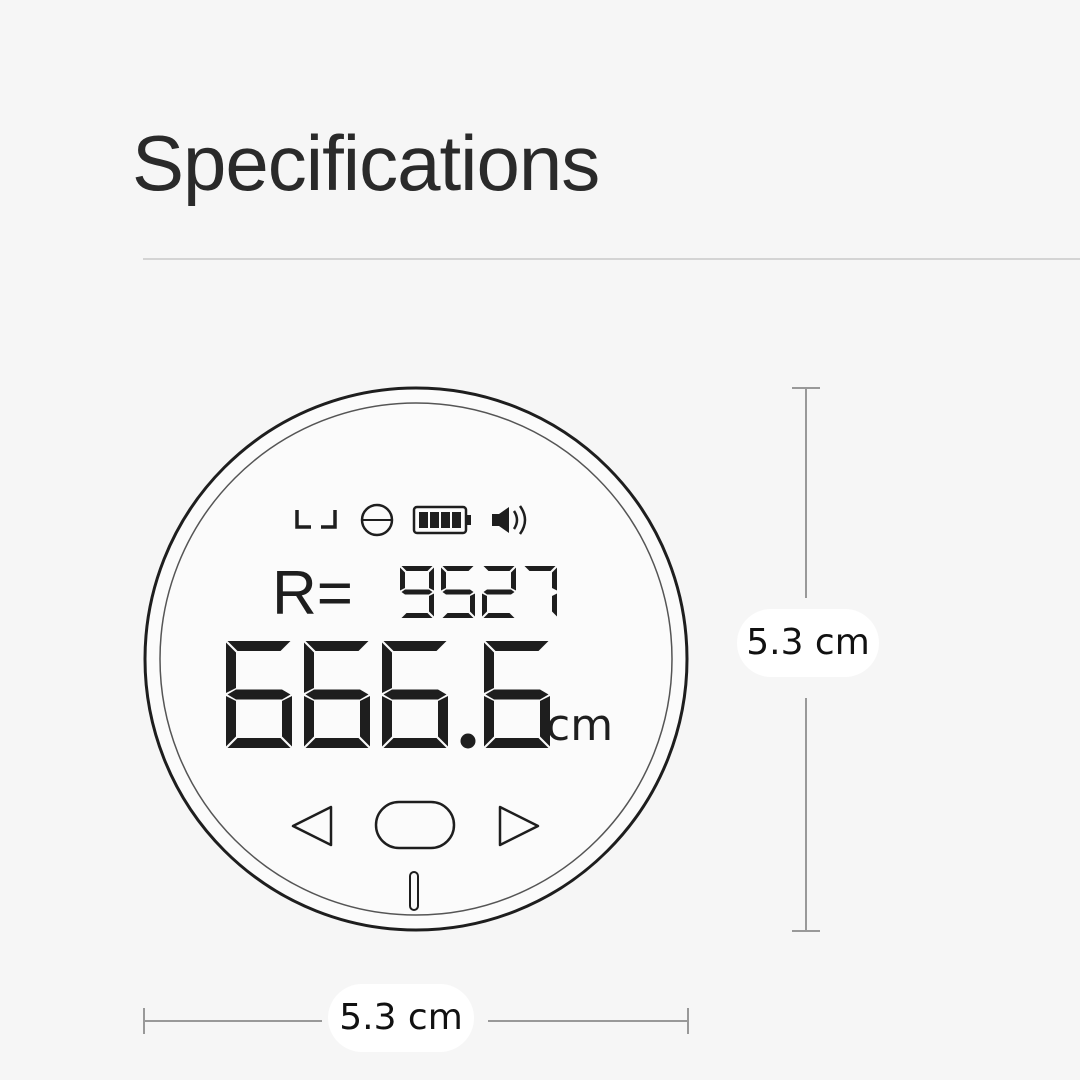 This screenshot has height=1080, width=1080. Describe the element at coordinates (579, 725) in the screenshot. I see `unit-label: cm` at that location.